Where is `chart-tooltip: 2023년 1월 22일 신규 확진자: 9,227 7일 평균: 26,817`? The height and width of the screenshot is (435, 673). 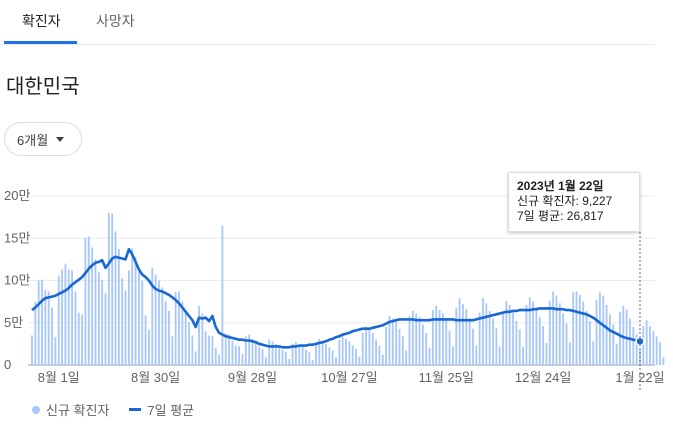
chart-tooltip: 2023년 1월 22일 신규 확진자: 9,227 7일 평균: 26,817 is located at coordinates (574, 202).